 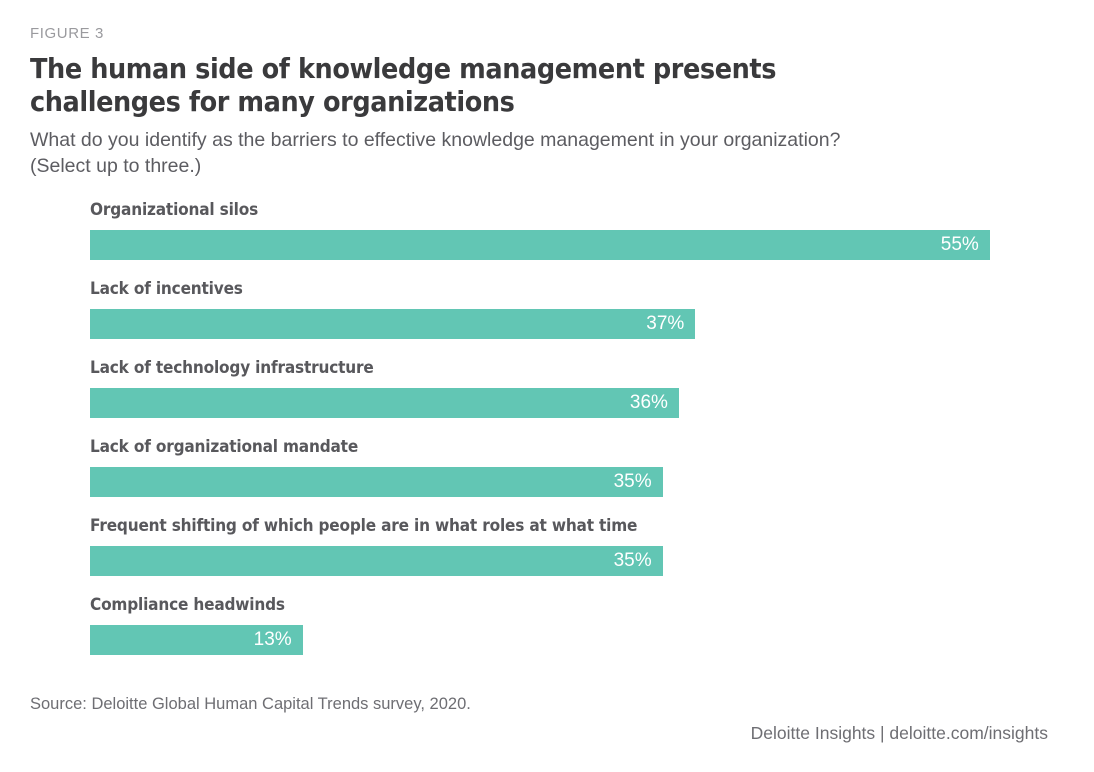 I want to click on bar-category-label: Lack of organizational mandate, so click(x=224, y=446).